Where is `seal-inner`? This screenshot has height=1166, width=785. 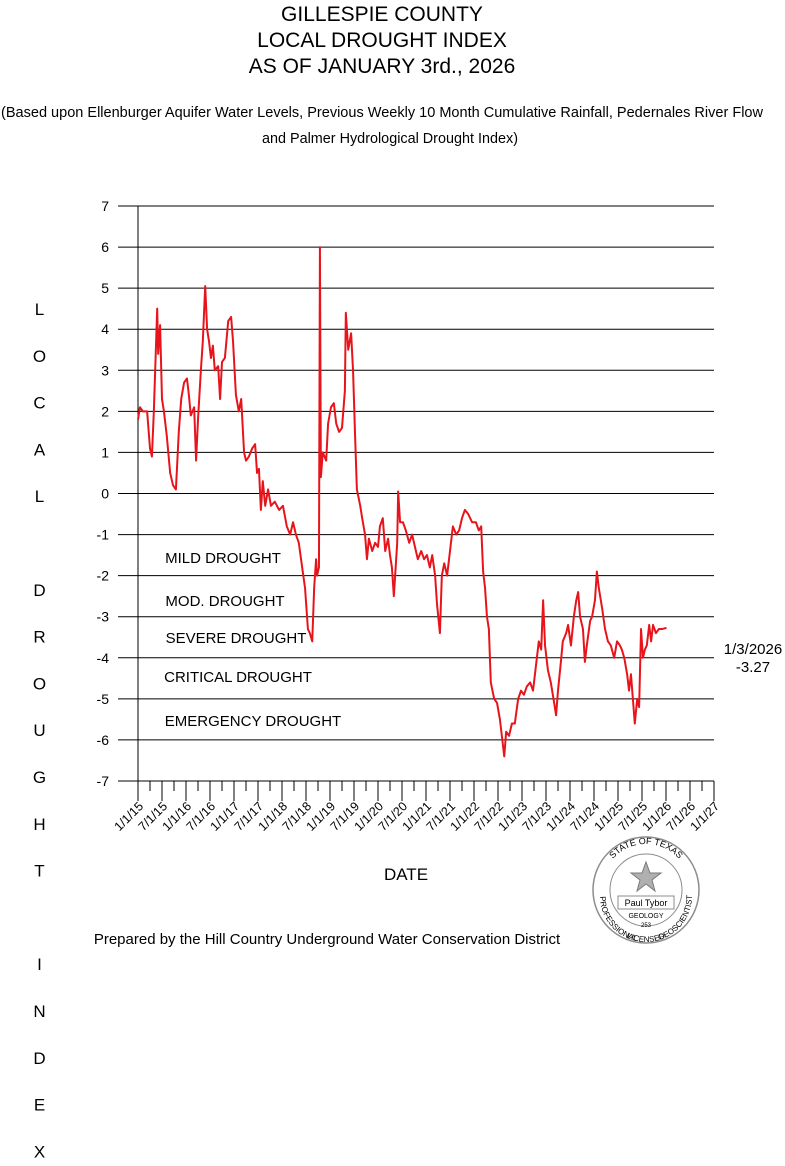
seal-inner is located at coordinates (646, 890).